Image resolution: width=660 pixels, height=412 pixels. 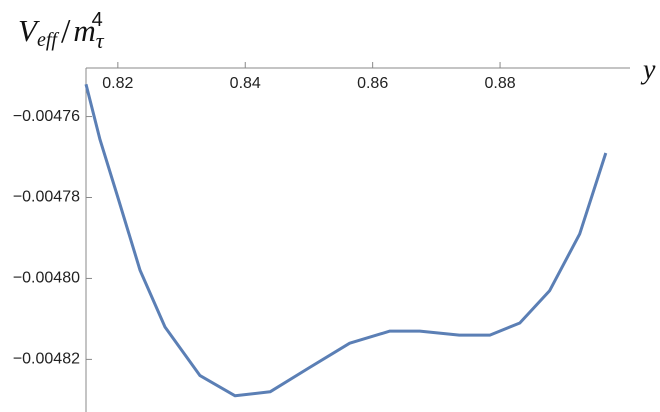 I want to click on y-tick-label: −0.00480, so click(x=46, y=278).